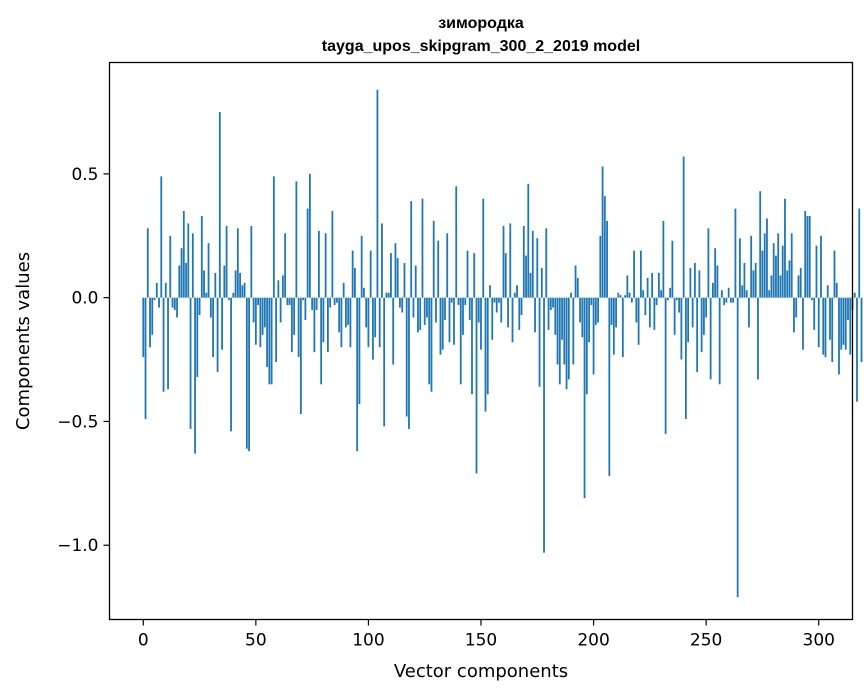 Image resolution: width=867 pixels, height=696 pixels. I want to click on x-axis-label: Vector components, so click(481, 671).